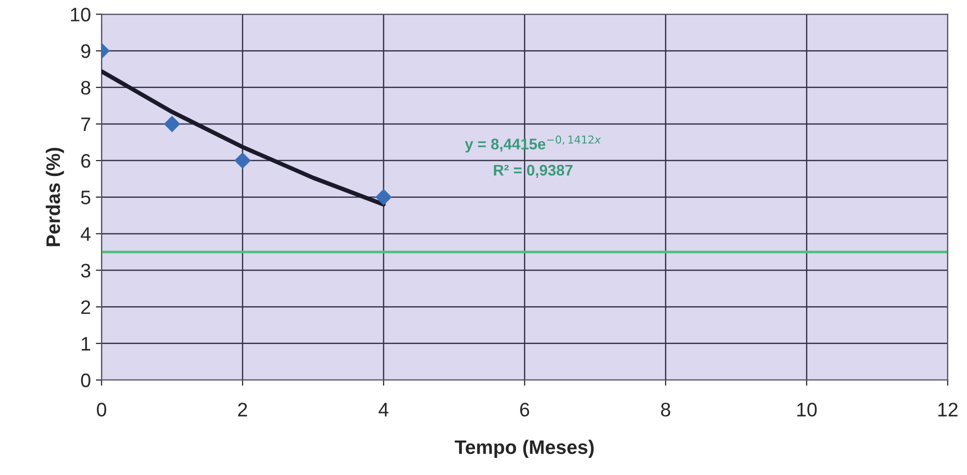  I want to click on y-tick-label: 9, so click(85, 51).